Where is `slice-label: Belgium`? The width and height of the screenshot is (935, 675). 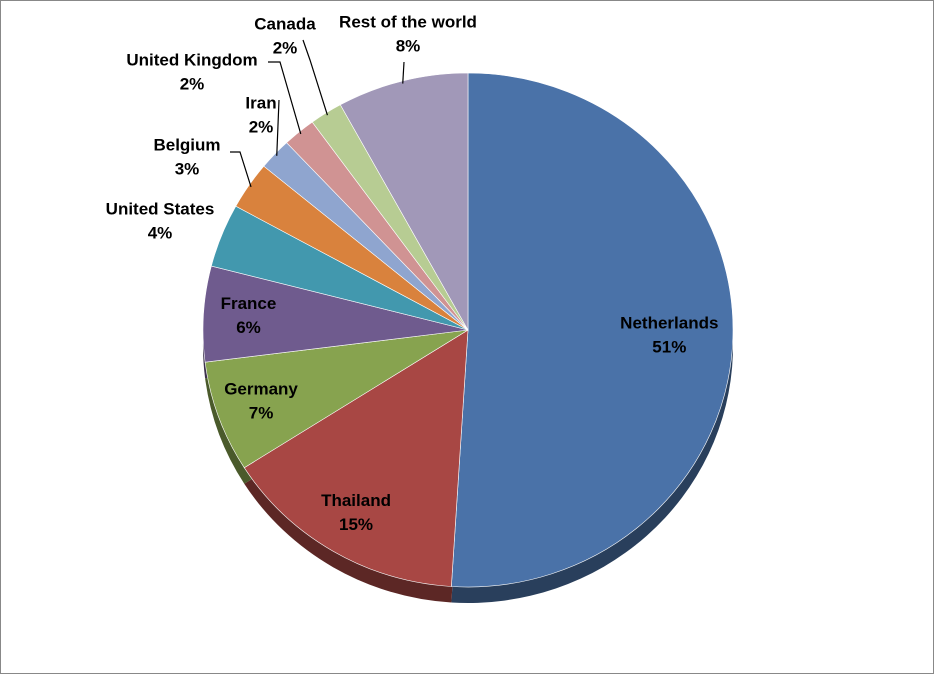 slice-label: Belgium is located at coordinates (186, 144).